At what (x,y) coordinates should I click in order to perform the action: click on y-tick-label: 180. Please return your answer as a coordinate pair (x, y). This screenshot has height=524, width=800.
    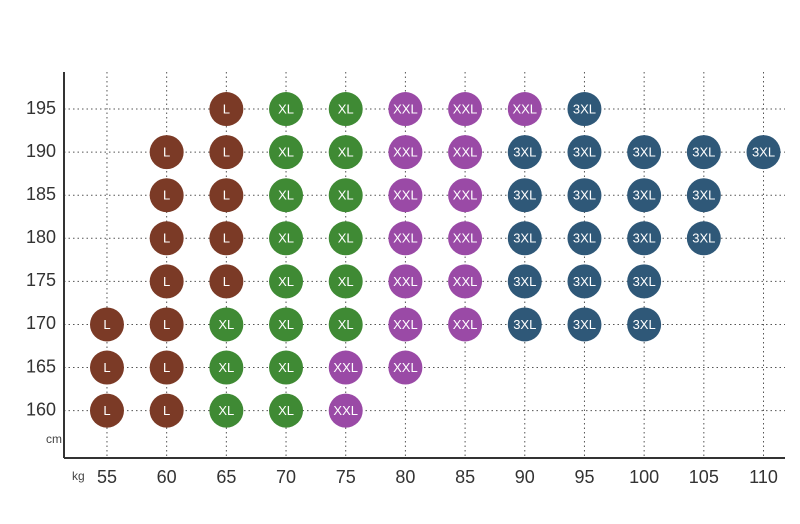
    Looking at the image, I should click on (41, 237).